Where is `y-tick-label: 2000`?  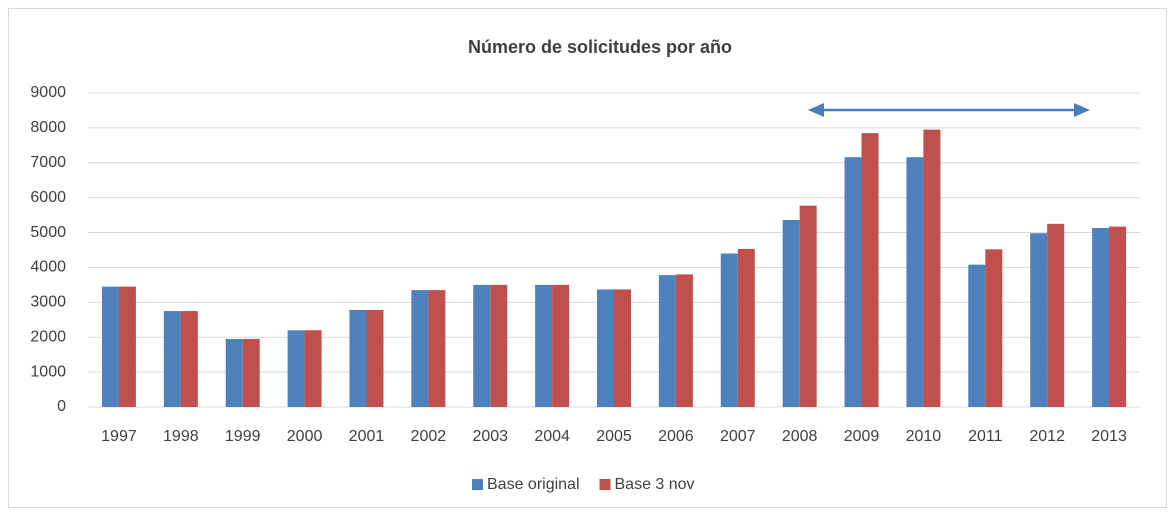
y-tick-label: 2000 is located at coordinates (48, 336).